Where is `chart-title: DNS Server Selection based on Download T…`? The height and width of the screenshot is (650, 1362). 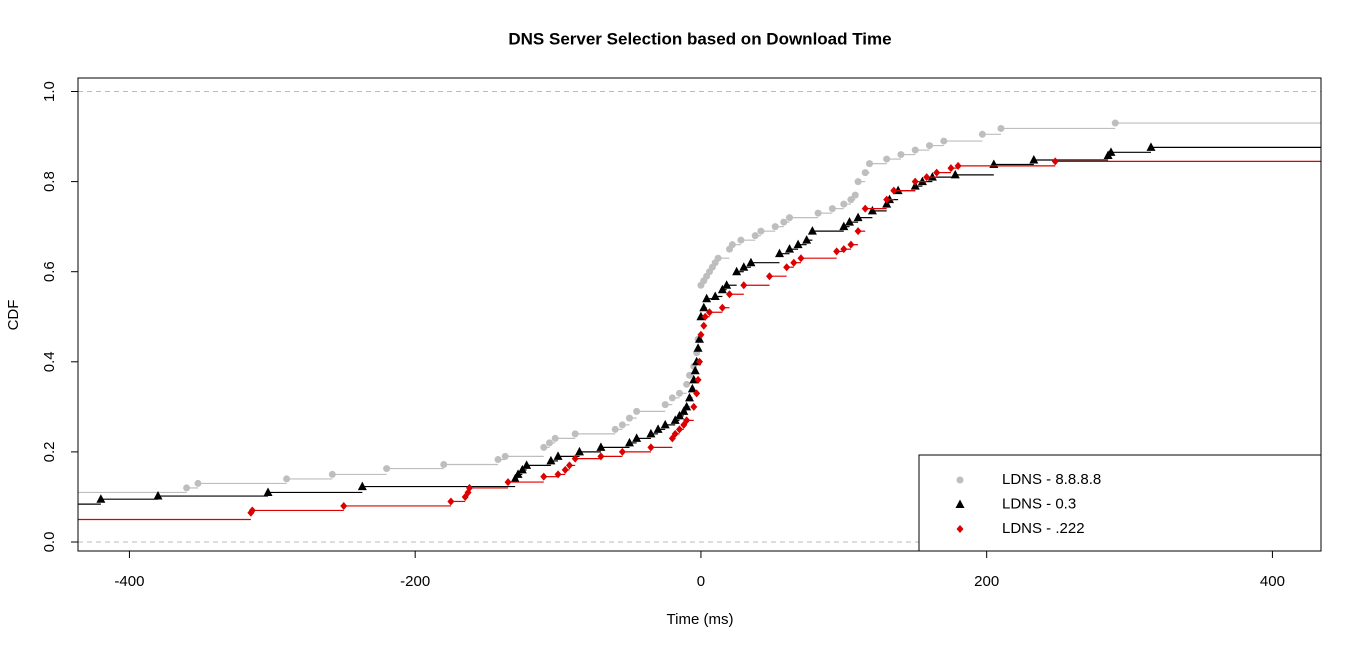
chart-title: DNS Server Selection based on Download T… is located at coordinates (699, 38).